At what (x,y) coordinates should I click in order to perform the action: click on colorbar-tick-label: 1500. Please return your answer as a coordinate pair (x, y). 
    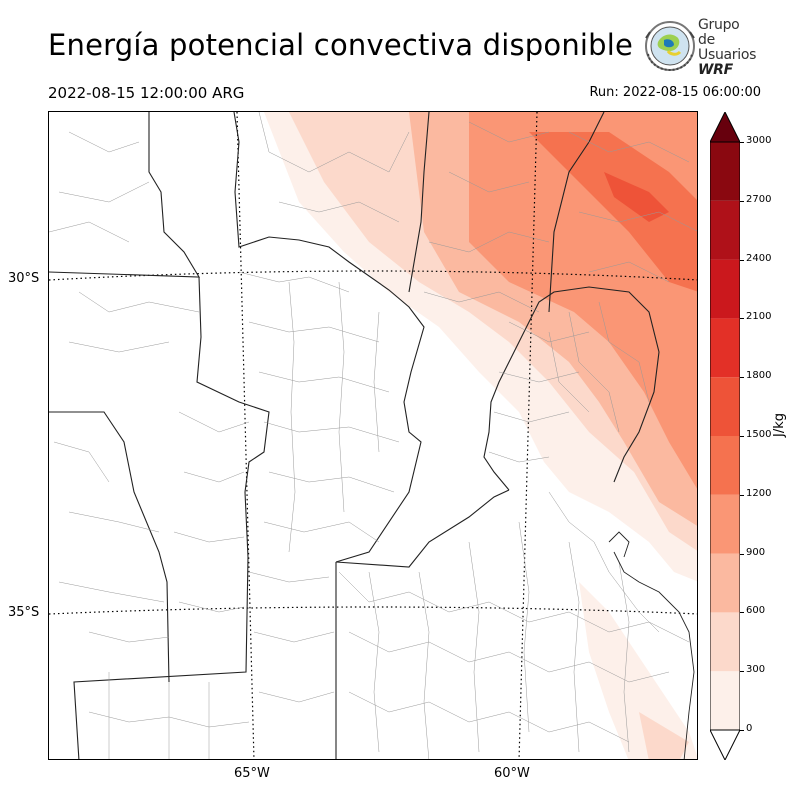
    Looking at the image, I should click on (758, 434).